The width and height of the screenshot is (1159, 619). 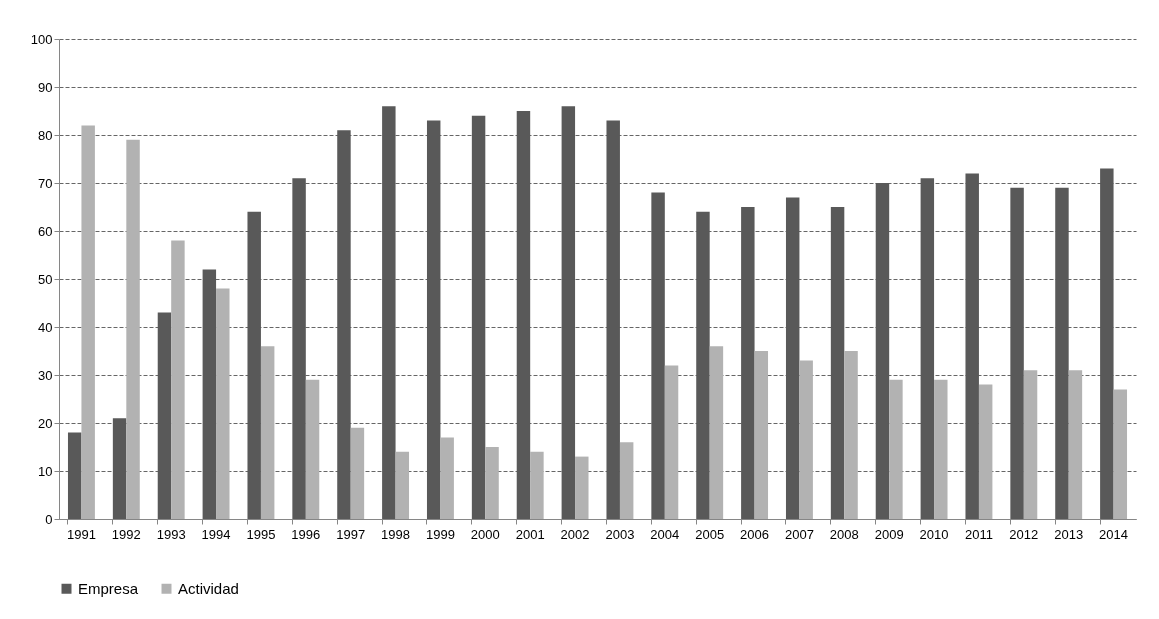 I want to click on x-tick-label: 2007, so click(x=799, y=534).